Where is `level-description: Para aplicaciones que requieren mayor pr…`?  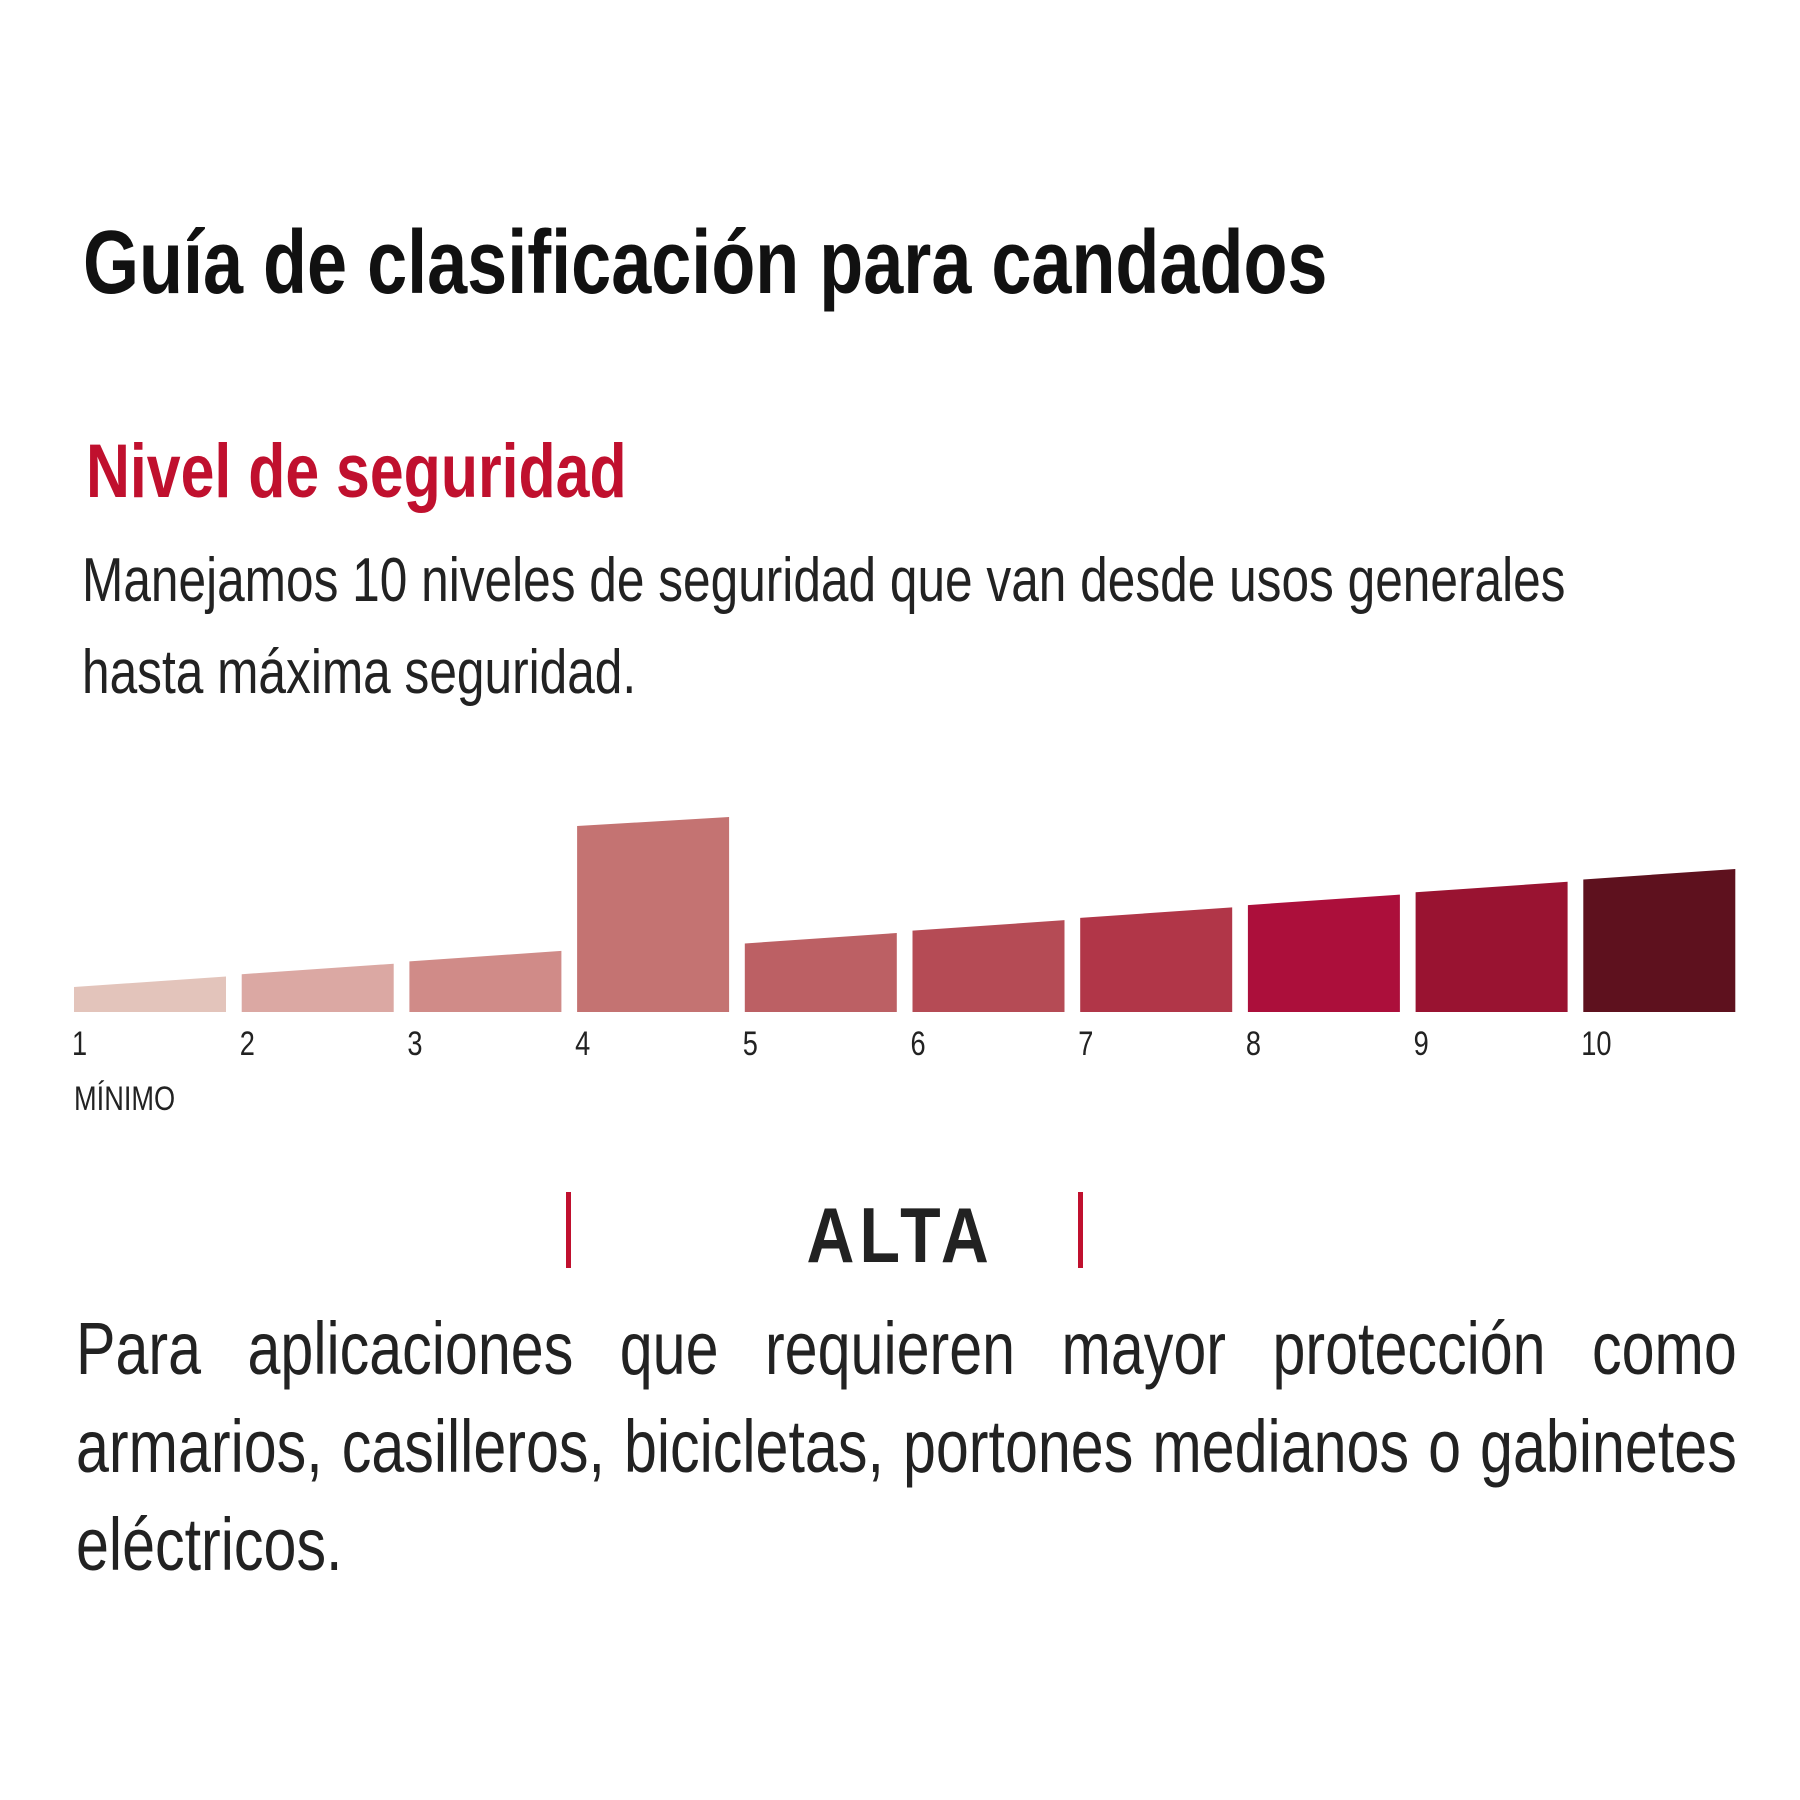 level-description: Para aplicaciones que requieren mayor pr… is located at coordinates (906, 1446).